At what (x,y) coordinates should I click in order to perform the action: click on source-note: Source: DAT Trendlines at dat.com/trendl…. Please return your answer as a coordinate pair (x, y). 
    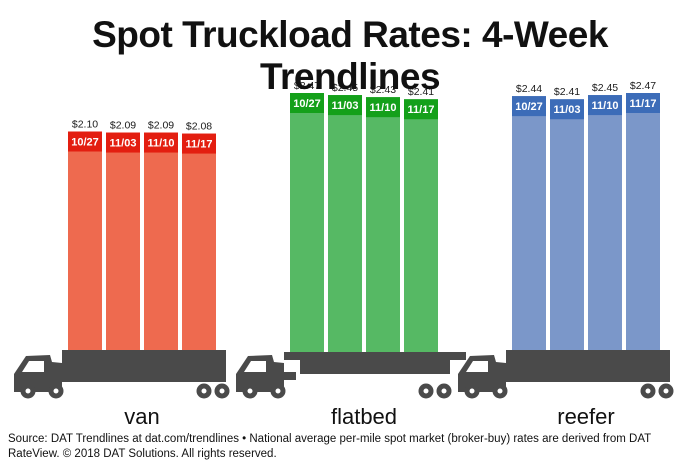
    Looking at the image, I should click on (329, 446).